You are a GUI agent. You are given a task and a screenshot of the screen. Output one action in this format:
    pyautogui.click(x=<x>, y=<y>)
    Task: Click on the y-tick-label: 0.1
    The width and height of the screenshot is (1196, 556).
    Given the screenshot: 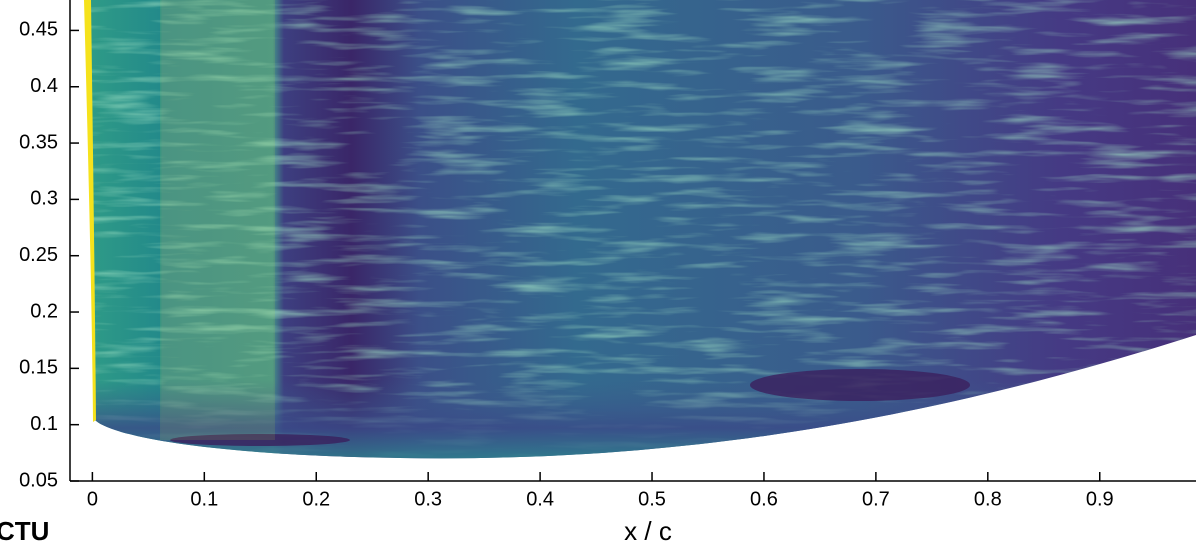 What is the action you would take?
    pyautogui.click(x=44, y=424)
    